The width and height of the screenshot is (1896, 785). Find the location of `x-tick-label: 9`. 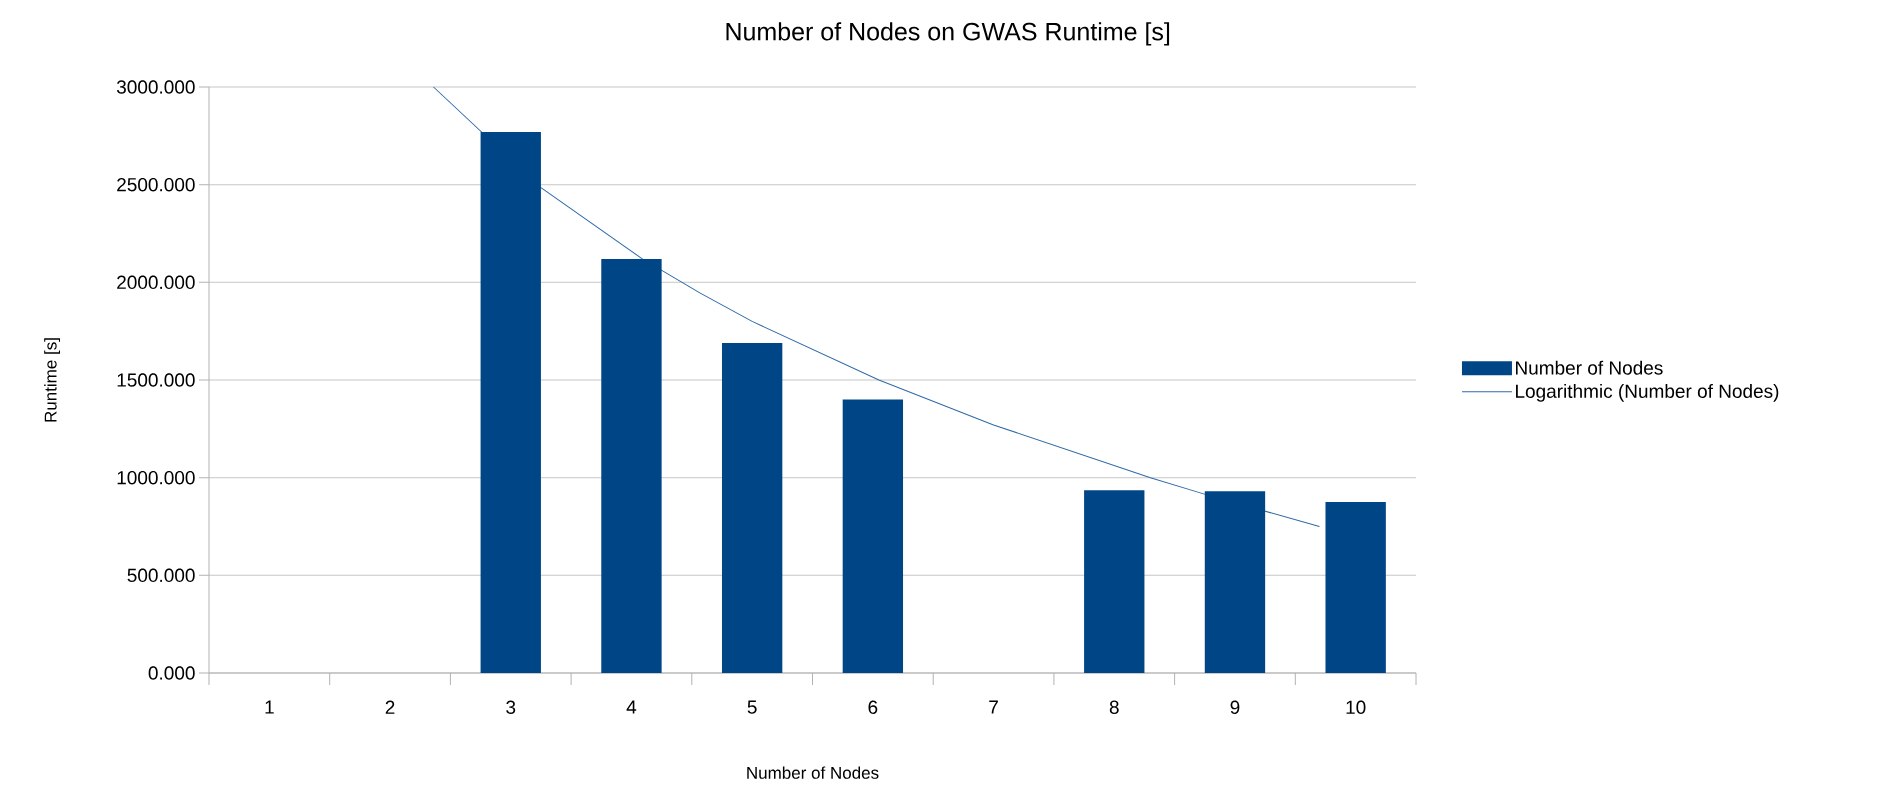

x-tick-label: 9 is located at coordinates (1235, 707).